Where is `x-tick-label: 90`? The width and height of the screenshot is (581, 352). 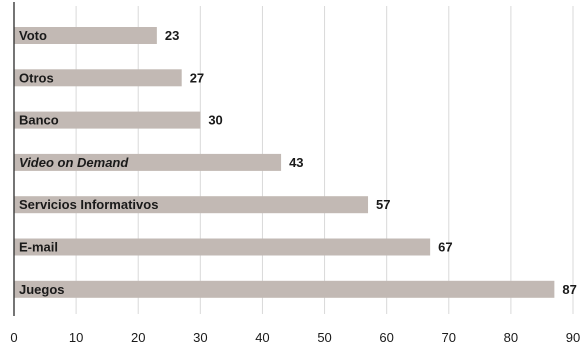
x-tick-label: 90 is located at coordinates (573, 337).